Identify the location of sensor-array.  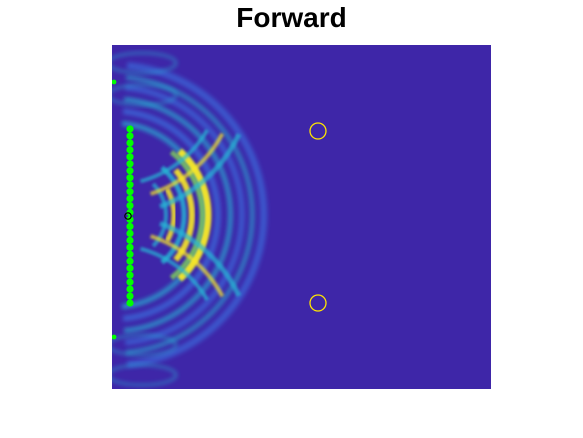
(123, 209).